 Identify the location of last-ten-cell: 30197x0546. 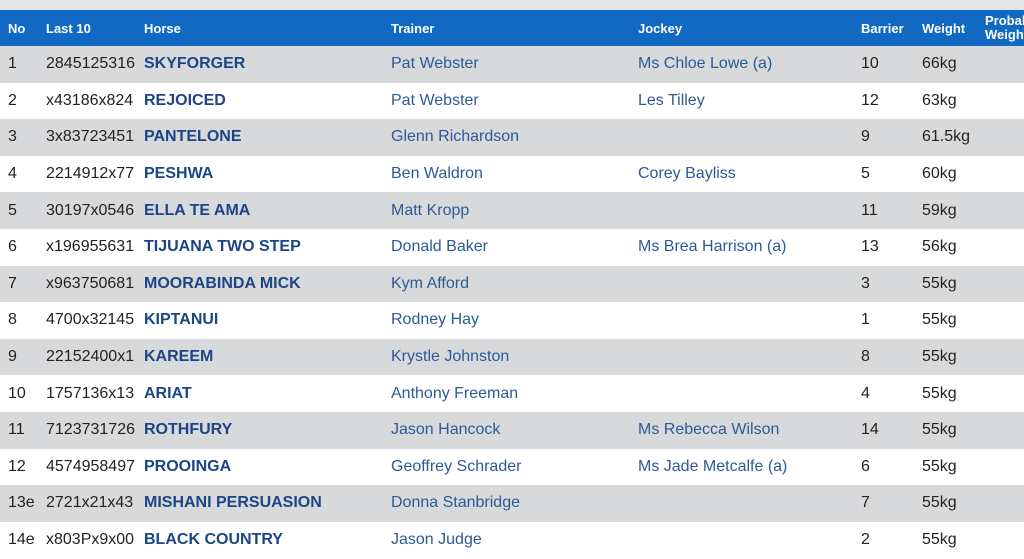
(90, 210).